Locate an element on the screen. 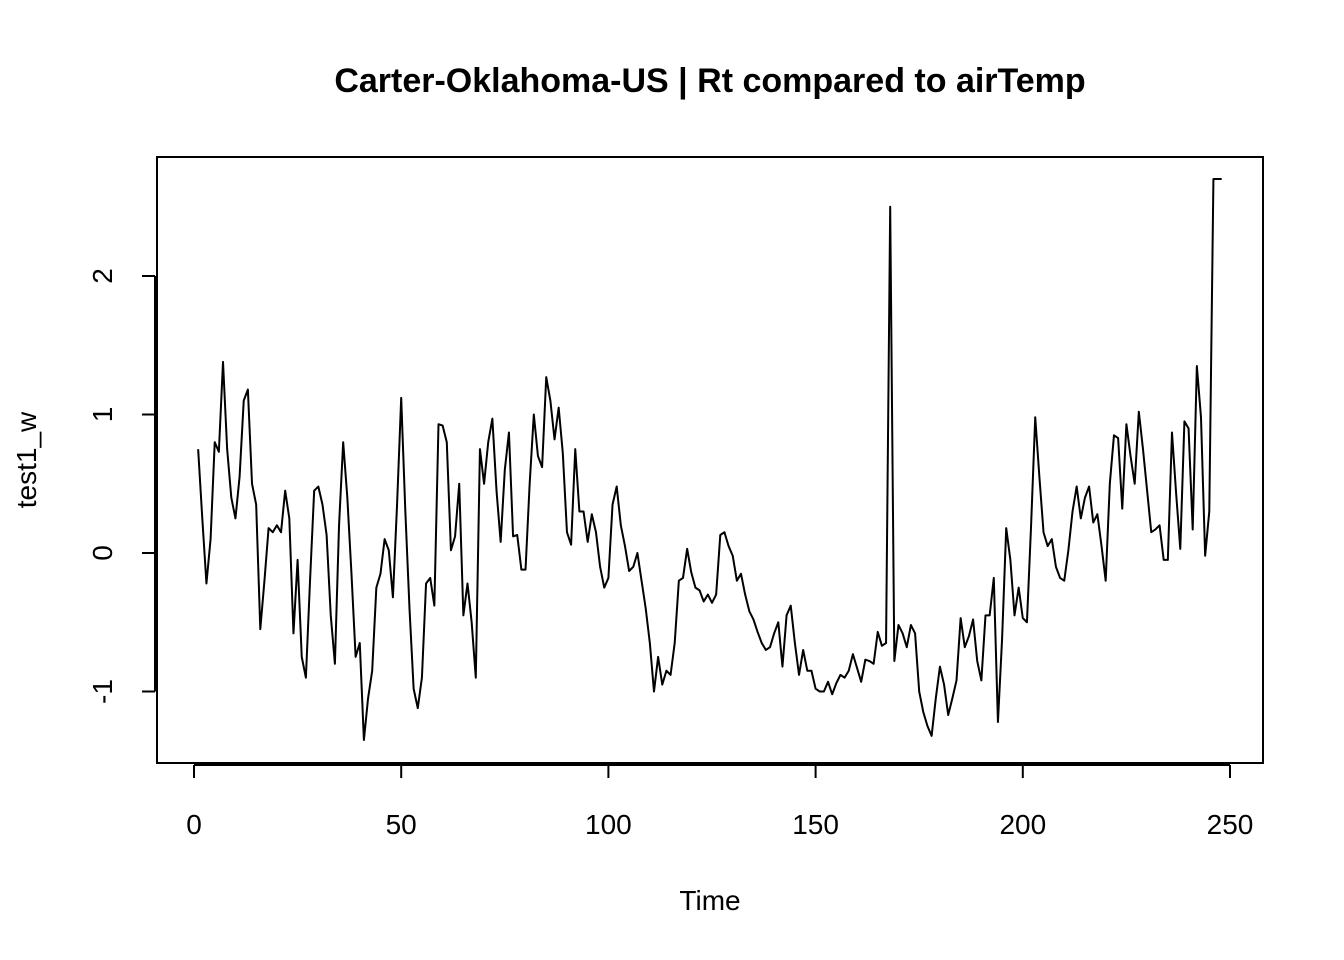 The image size is (1344, 960). y-axis-label: test1_w is located at coordinates (26, 459).